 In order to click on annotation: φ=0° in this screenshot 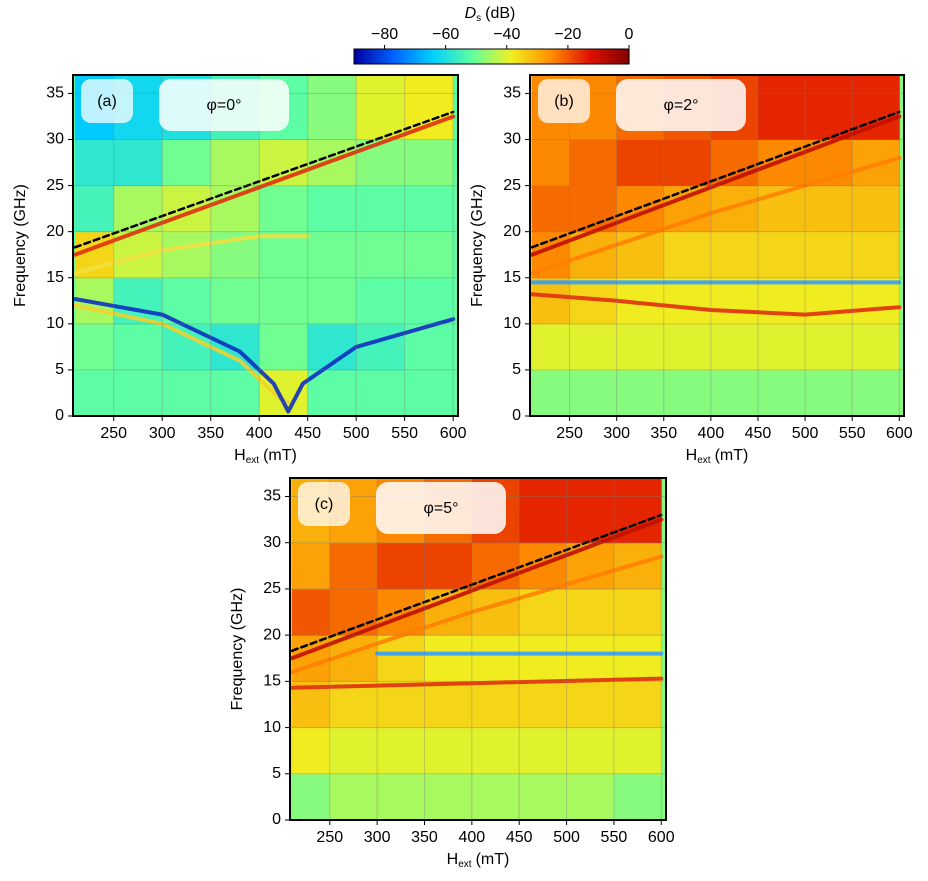, I will do `click(223, 105)`.